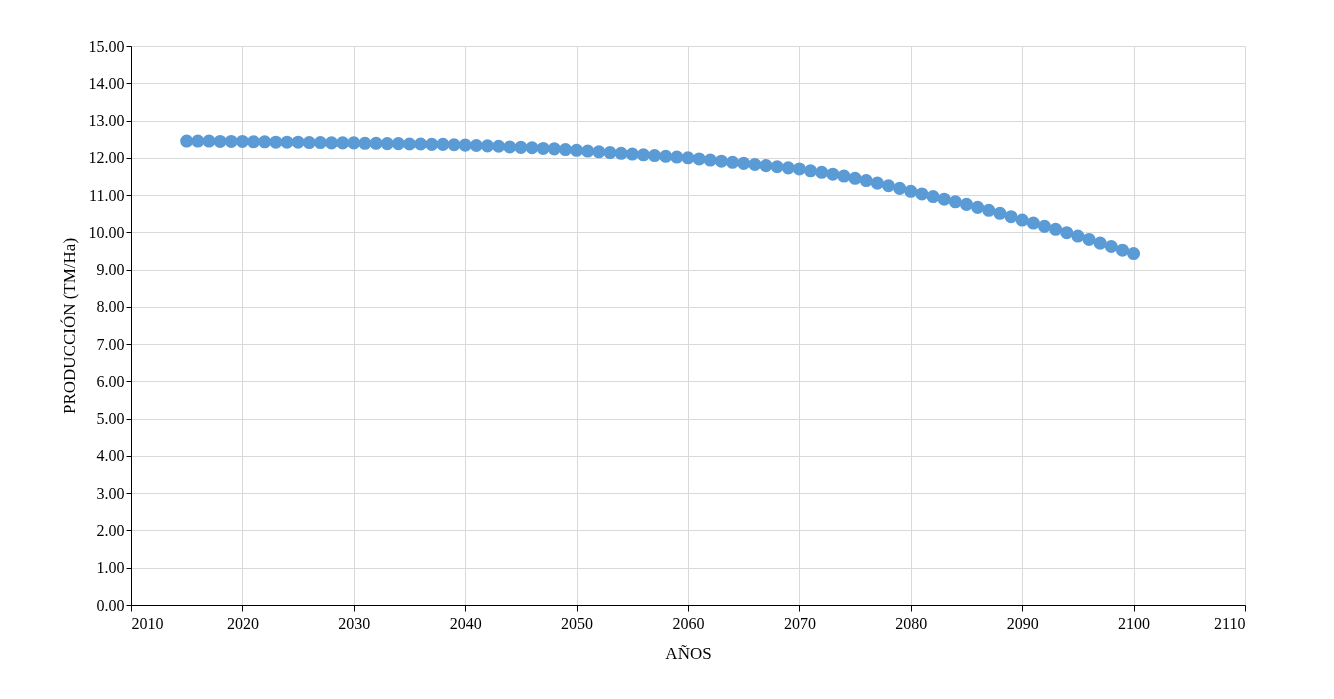 The image size is (1334, 699). What do you see at coordinates (354, 623) in the screenshot?
I see `x-tick-label: 2030` at bounding box center [354, 623].